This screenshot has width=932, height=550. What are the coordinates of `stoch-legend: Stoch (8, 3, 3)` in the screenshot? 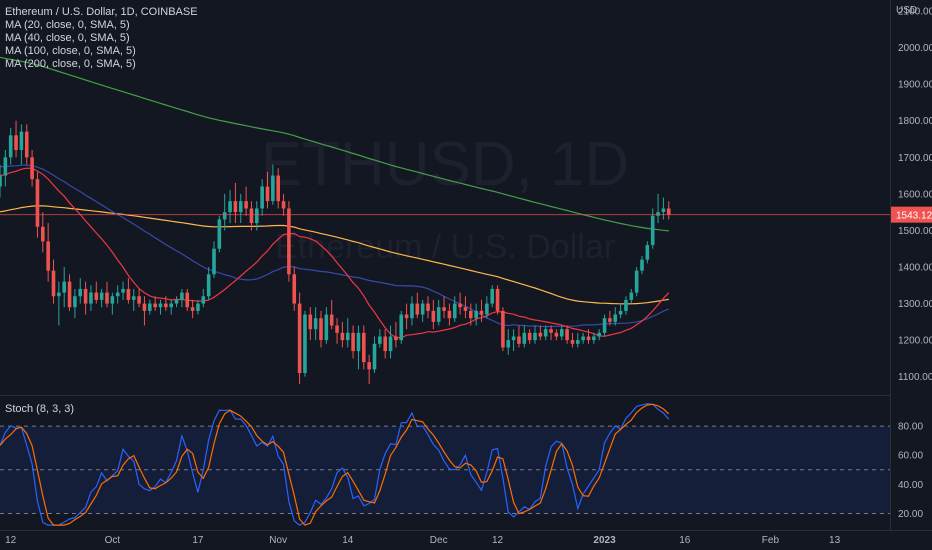 It's located at (40, 409).